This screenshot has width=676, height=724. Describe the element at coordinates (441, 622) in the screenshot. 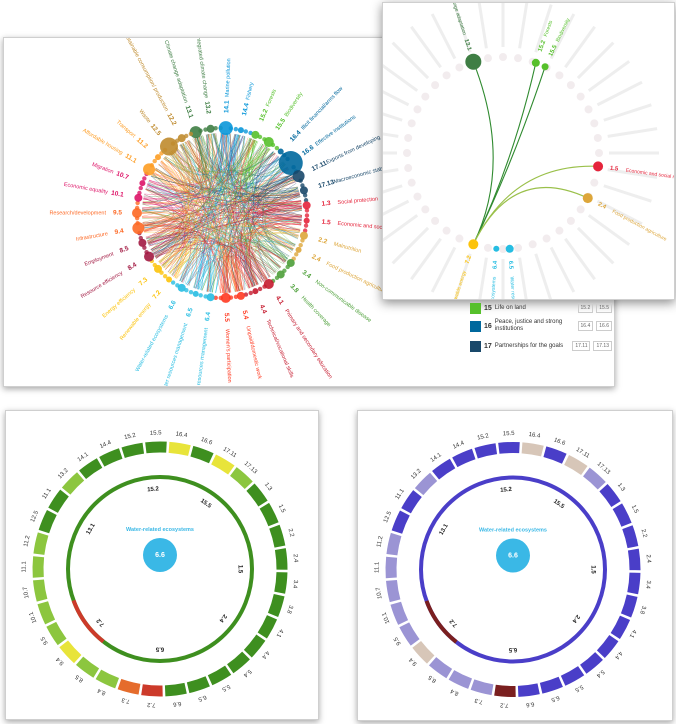

I see `inner-ring-highlight` at that location.